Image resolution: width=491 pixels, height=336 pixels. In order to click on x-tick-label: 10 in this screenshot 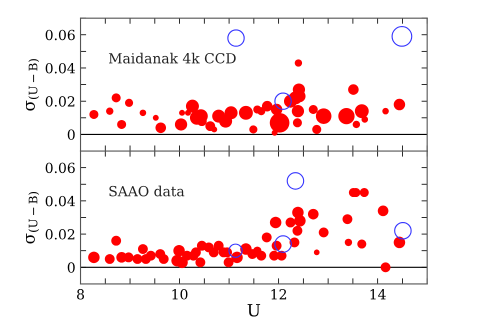, I will do `click(180, 294)`.